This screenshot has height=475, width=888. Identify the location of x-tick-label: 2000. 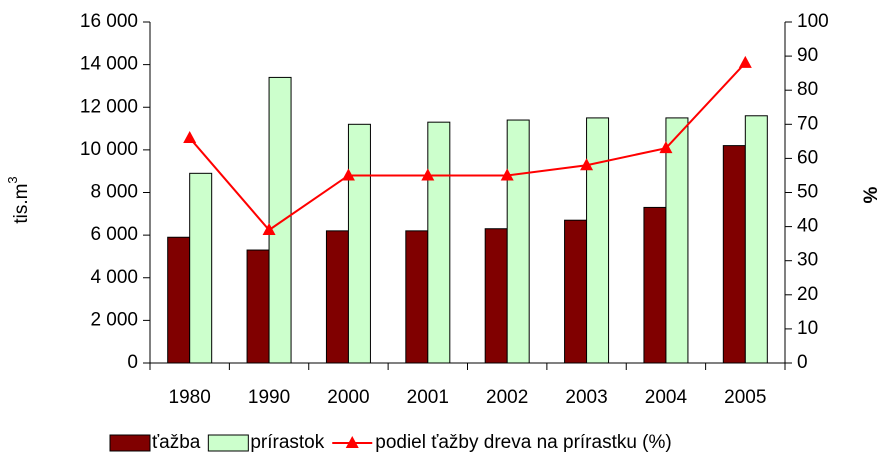
(348, 397).